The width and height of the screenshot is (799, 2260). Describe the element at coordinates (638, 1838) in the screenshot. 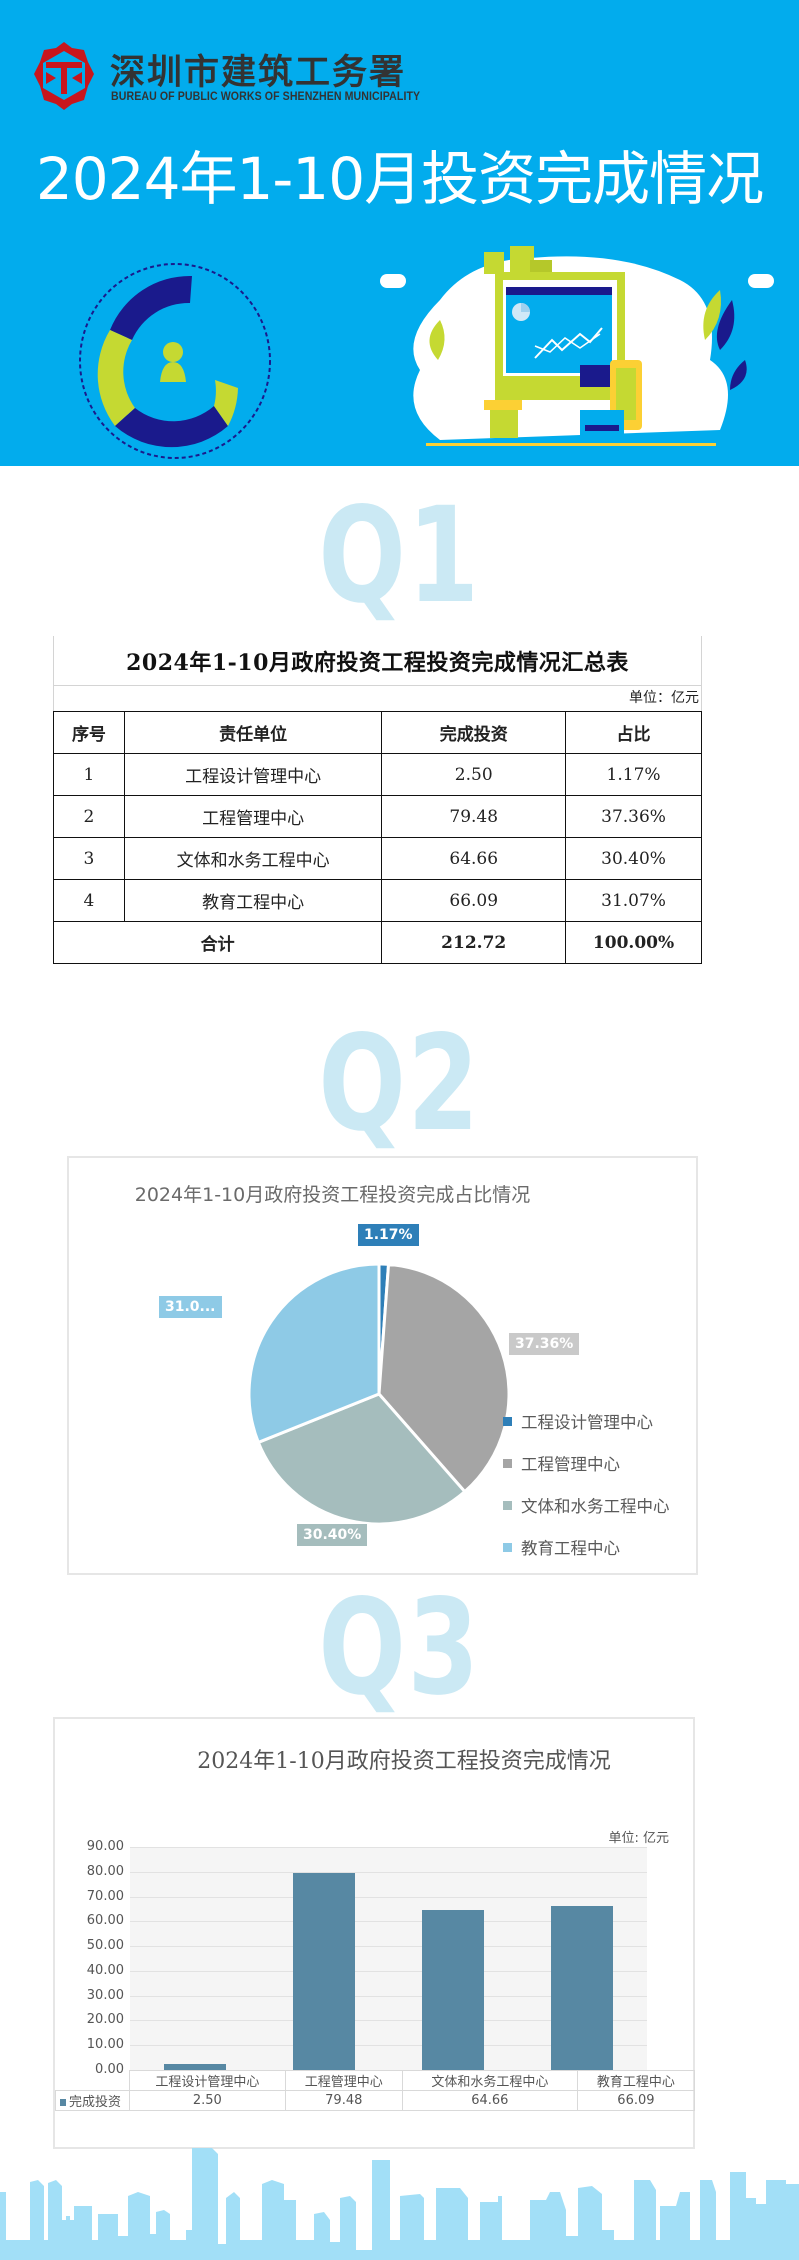

I see `bar-chart-unit: 单位: 亿元` at that location.